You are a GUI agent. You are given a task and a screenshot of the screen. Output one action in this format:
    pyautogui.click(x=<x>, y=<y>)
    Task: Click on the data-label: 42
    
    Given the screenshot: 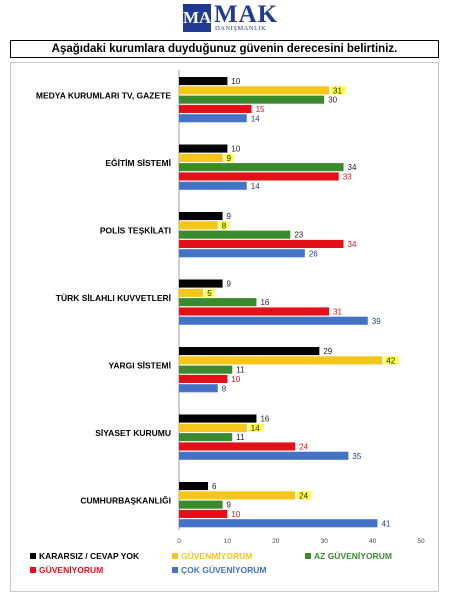 What is the action you would take?
    pyautogui.click(x=390, y=360)
    